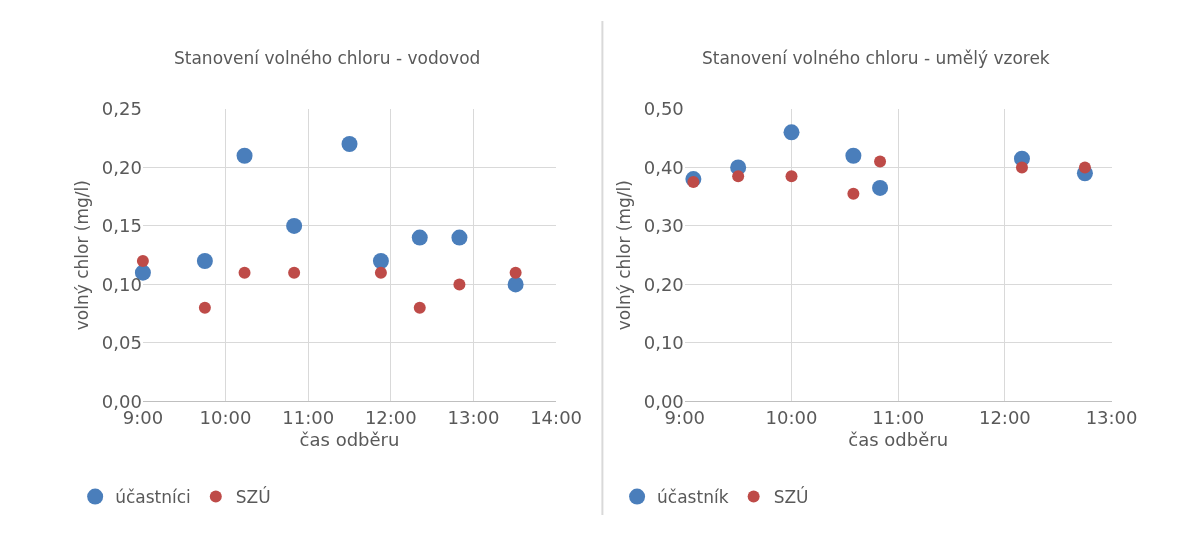  What do you see at coordinates (153, 497) in the screenshot?
I see `legend-label: účastníci` at bounding box center [153, 497].